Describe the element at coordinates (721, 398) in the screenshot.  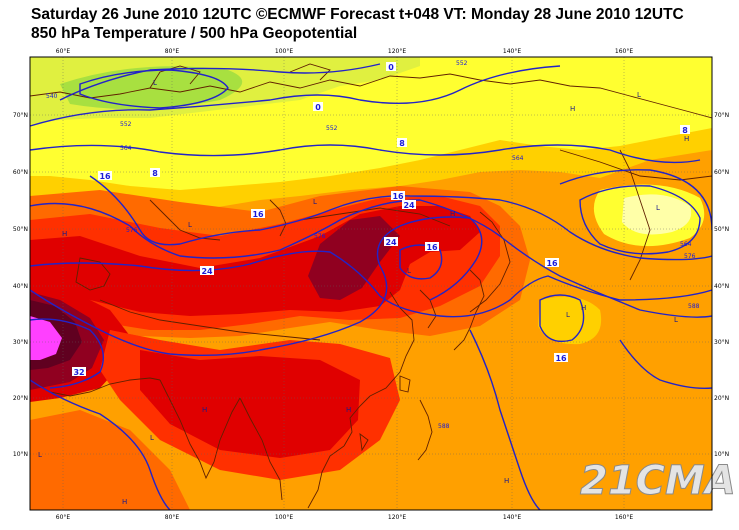
I see `lat-tick-right: 20°N` at that location.